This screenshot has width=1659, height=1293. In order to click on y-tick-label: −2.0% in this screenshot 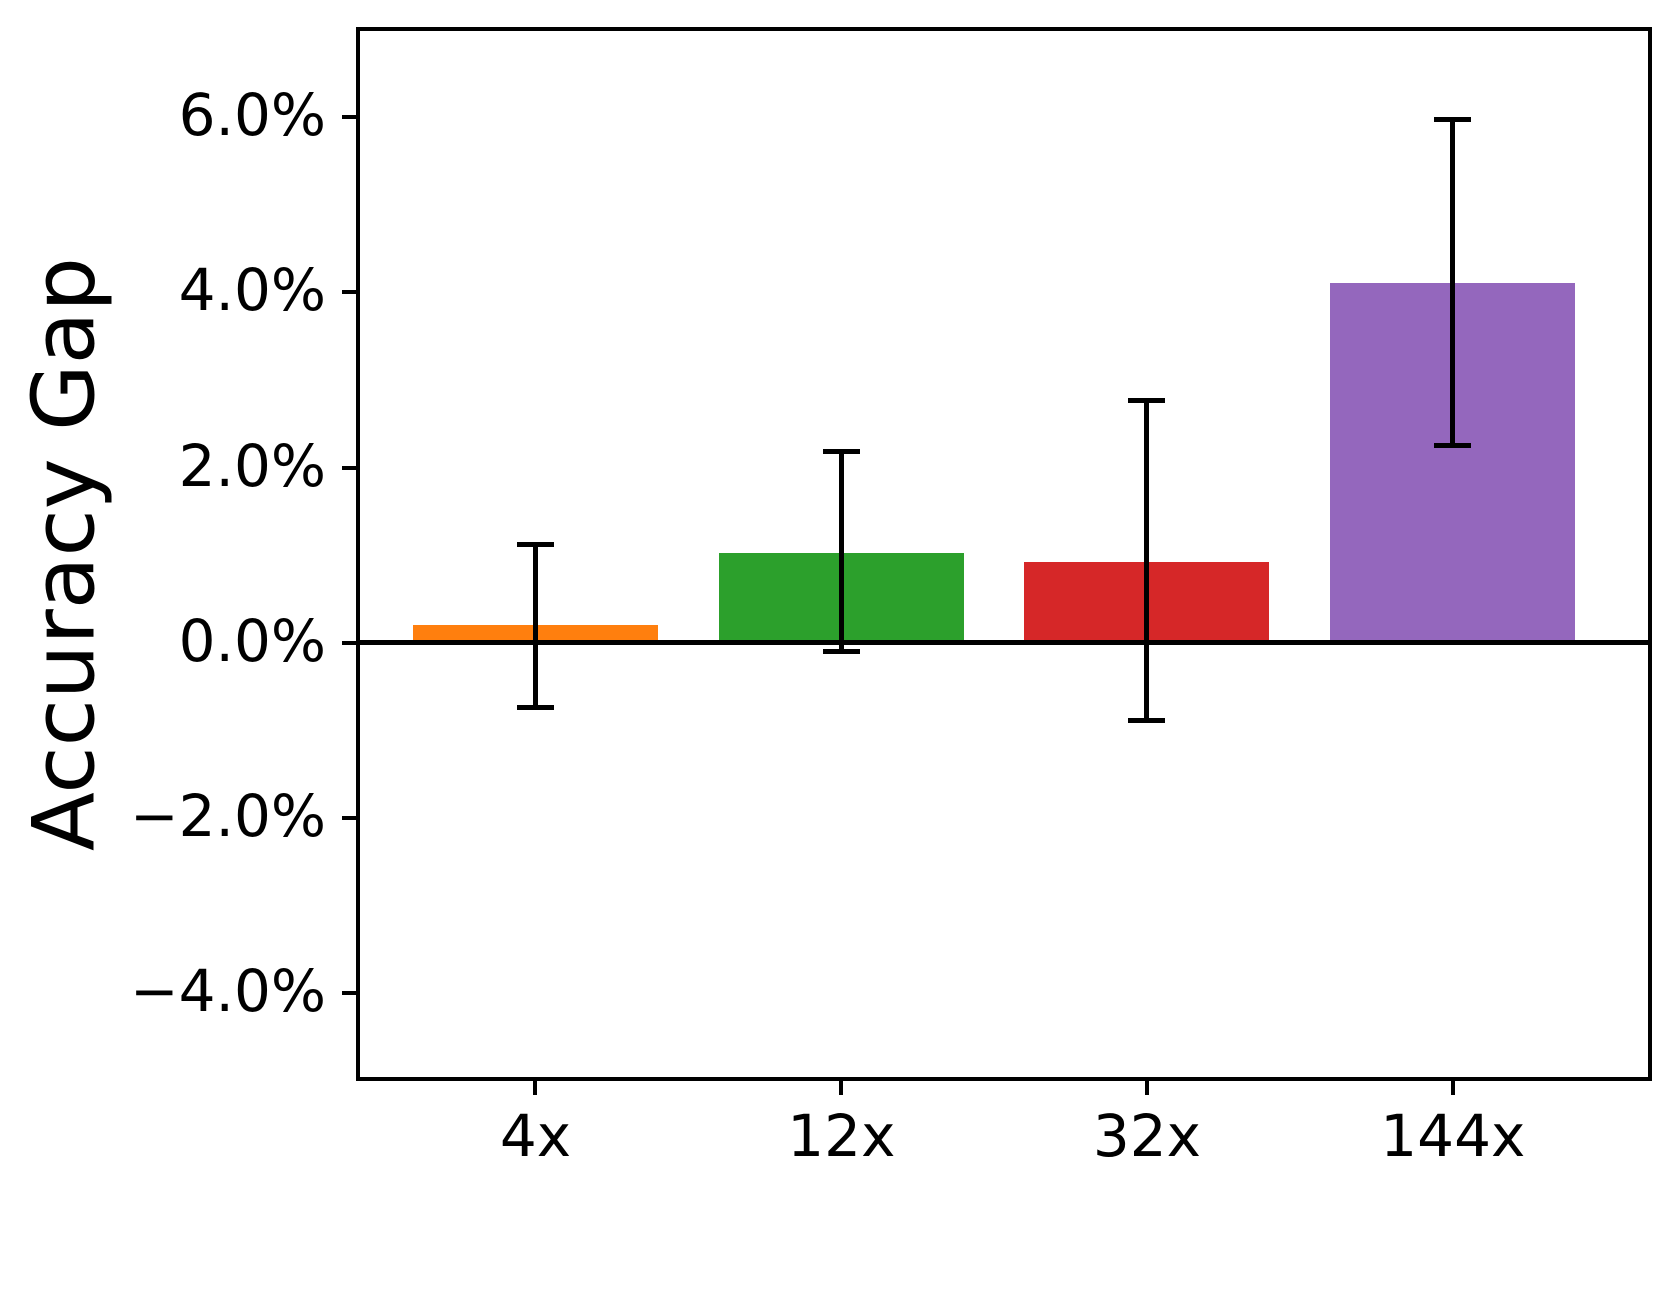, I will do `click(228, 815)`.